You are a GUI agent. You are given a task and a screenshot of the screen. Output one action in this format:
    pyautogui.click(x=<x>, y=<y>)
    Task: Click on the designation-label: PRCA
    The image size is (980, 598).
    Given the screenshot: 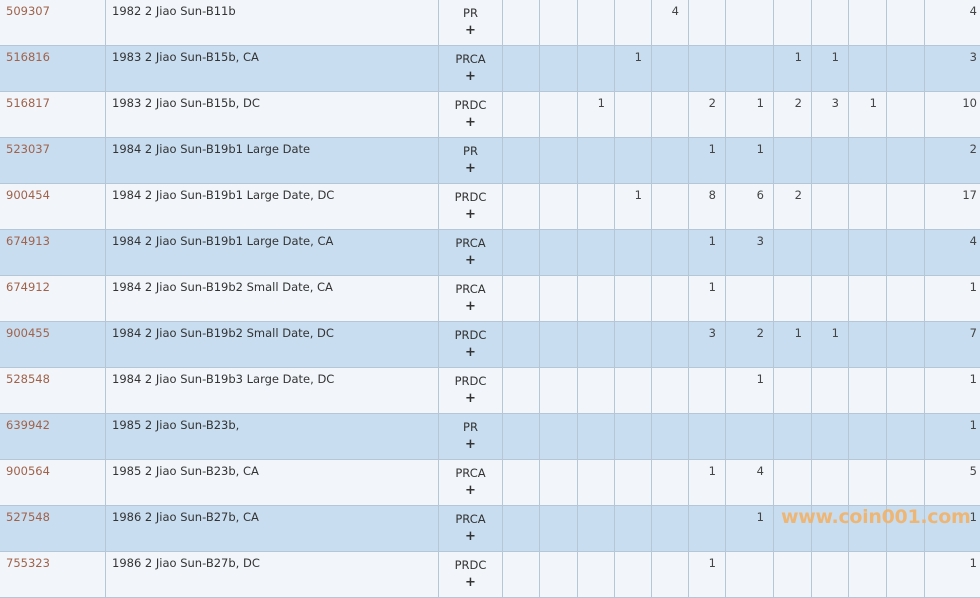 What is the action you would take?
    pyautogui.click(x=470, y=519)
    